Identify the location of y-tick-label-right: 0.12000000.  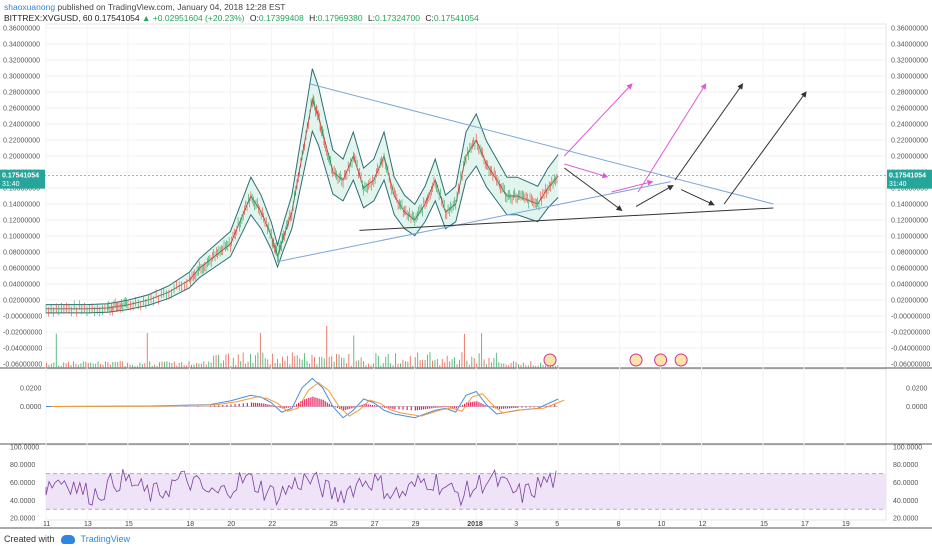
(909, 221).